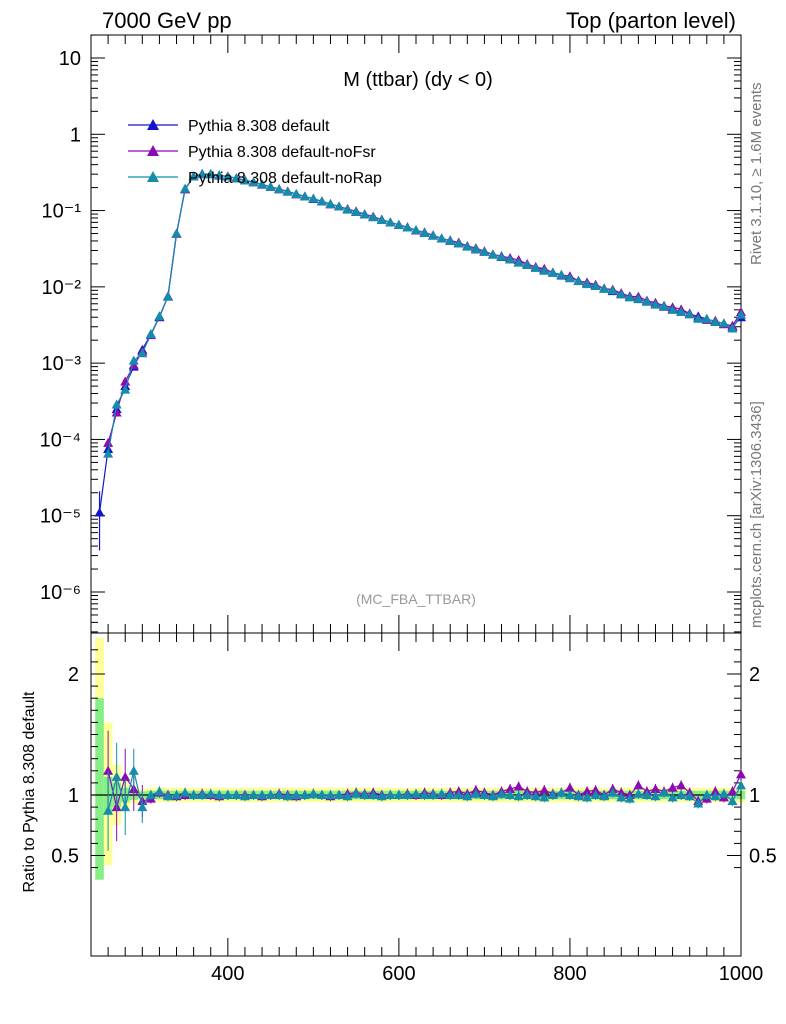  Describe the element at coordinates (62, 288) in the screenshot. I see `y-tick-label: 10⁻²` at that location.